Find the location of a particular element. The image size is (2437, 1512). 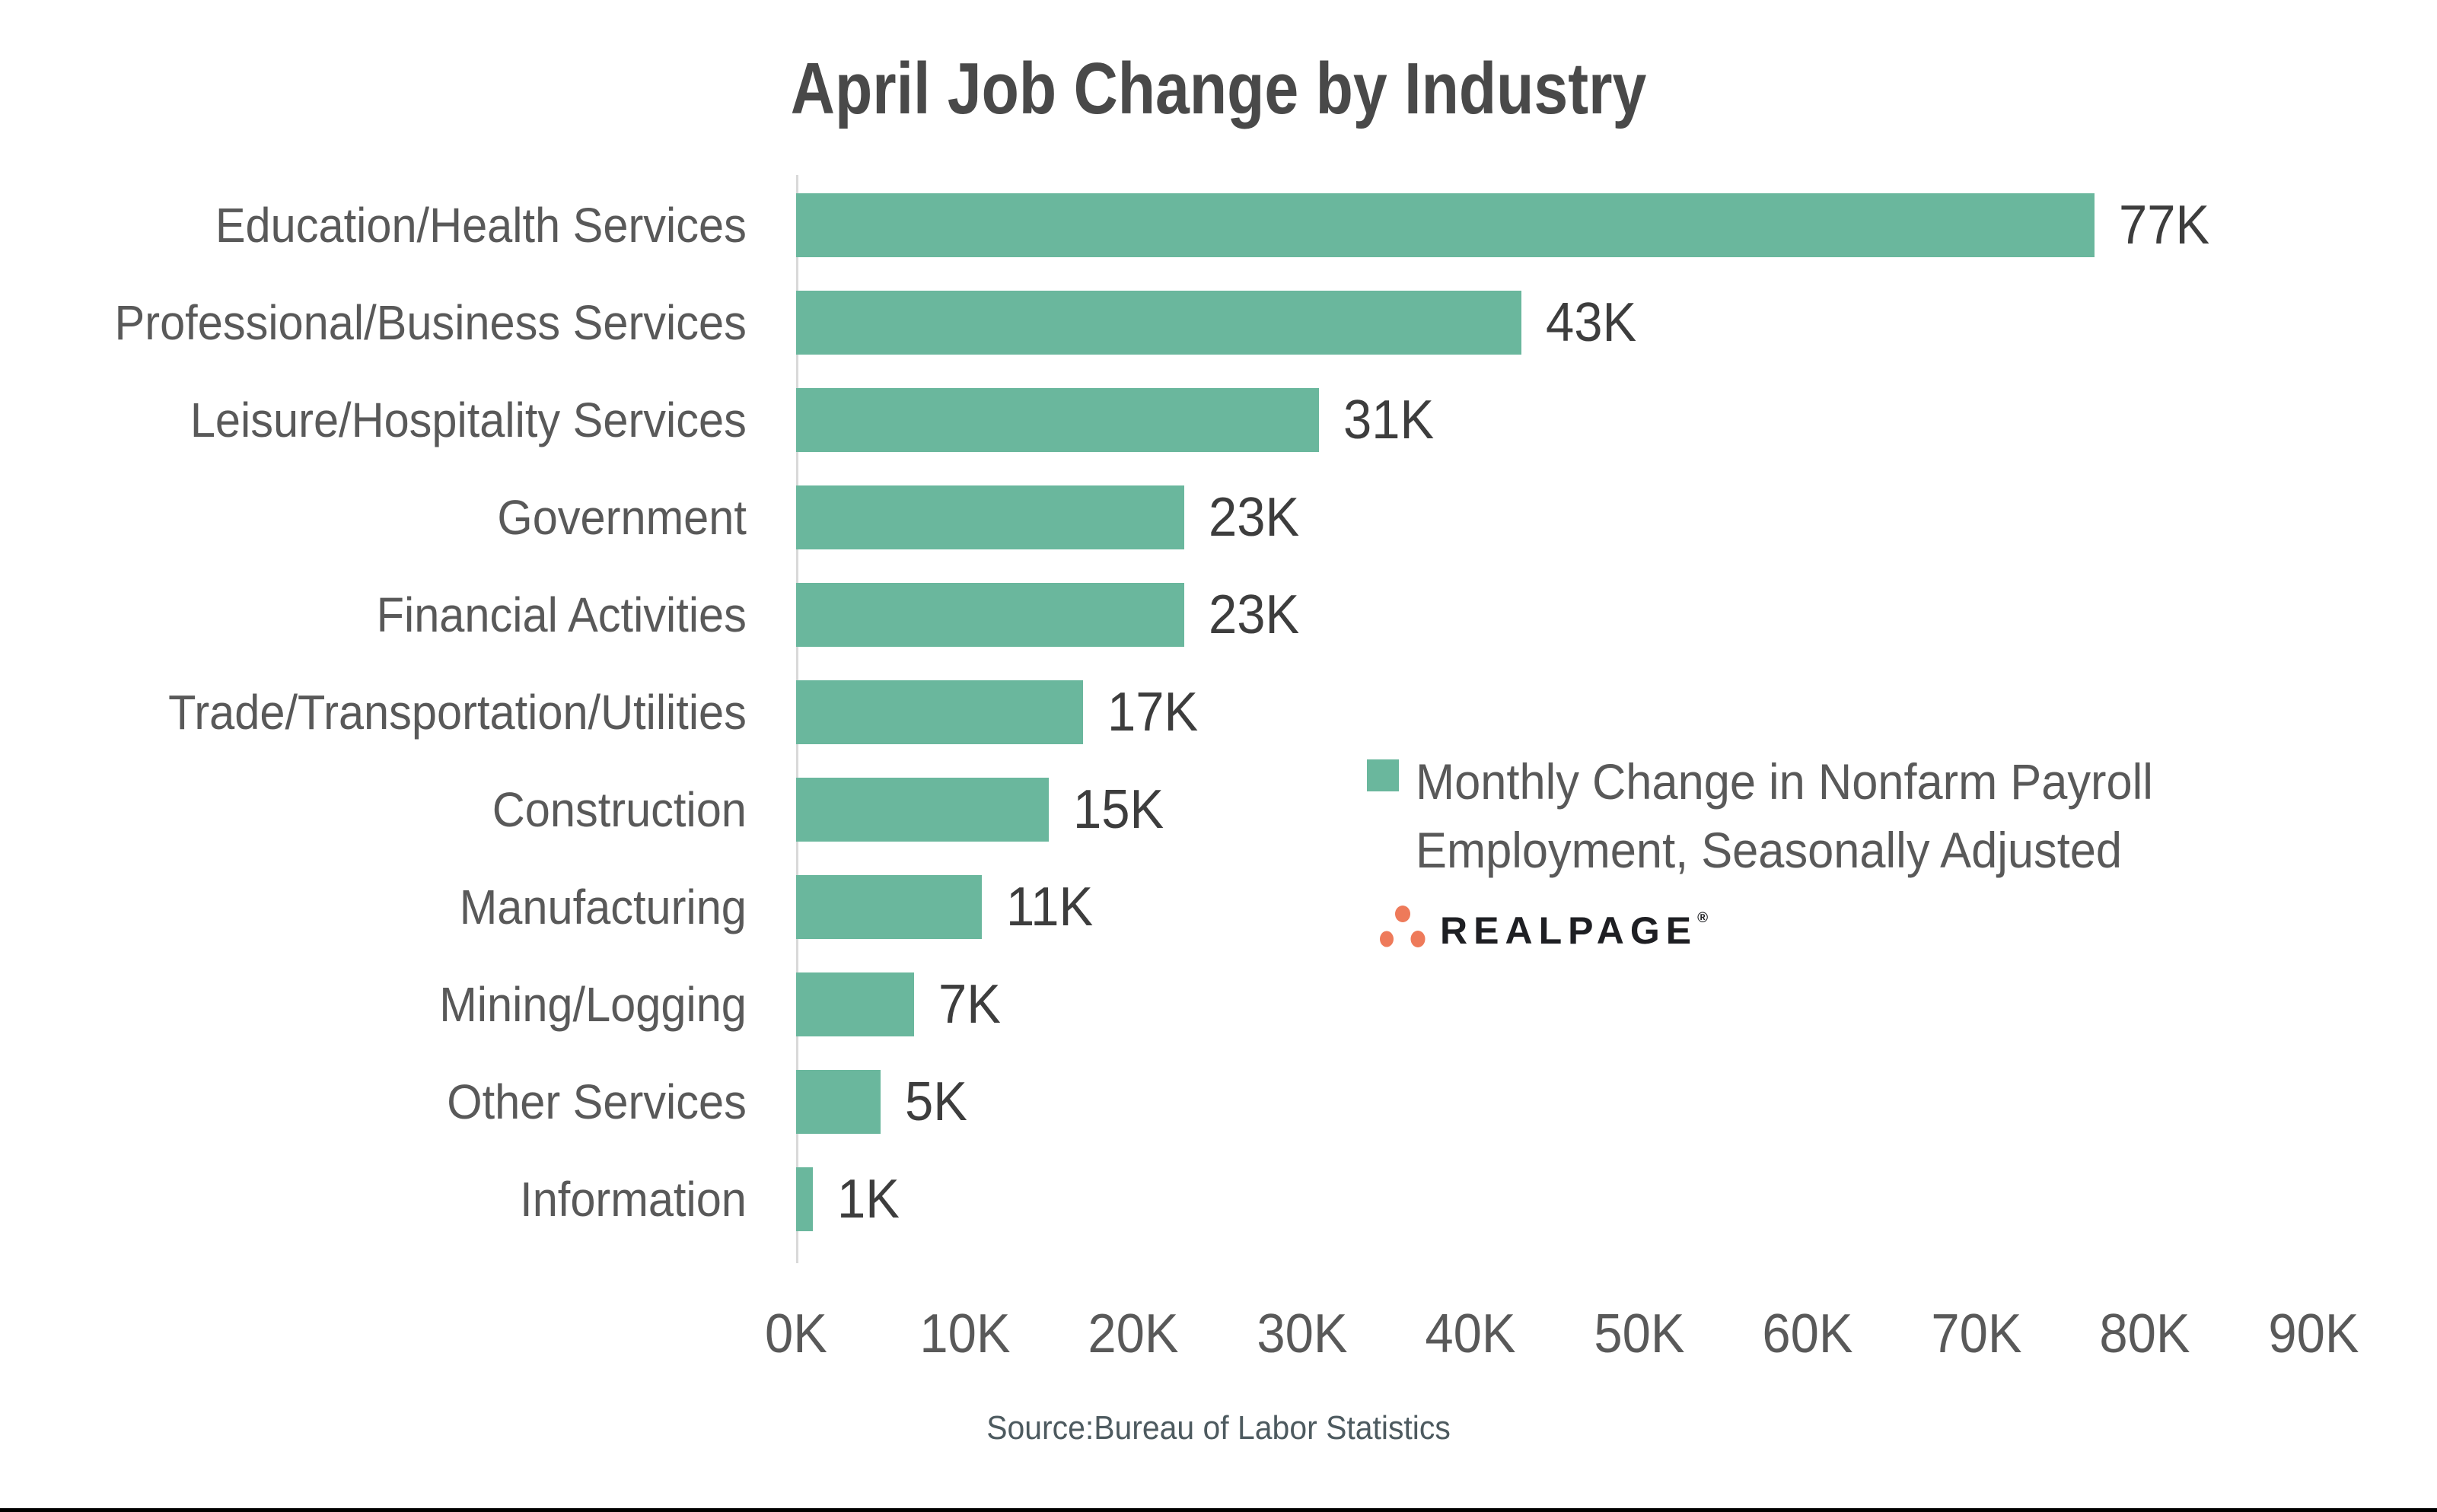

bar-row: Manufacturing 11K is located at coordinates (1157, 907).